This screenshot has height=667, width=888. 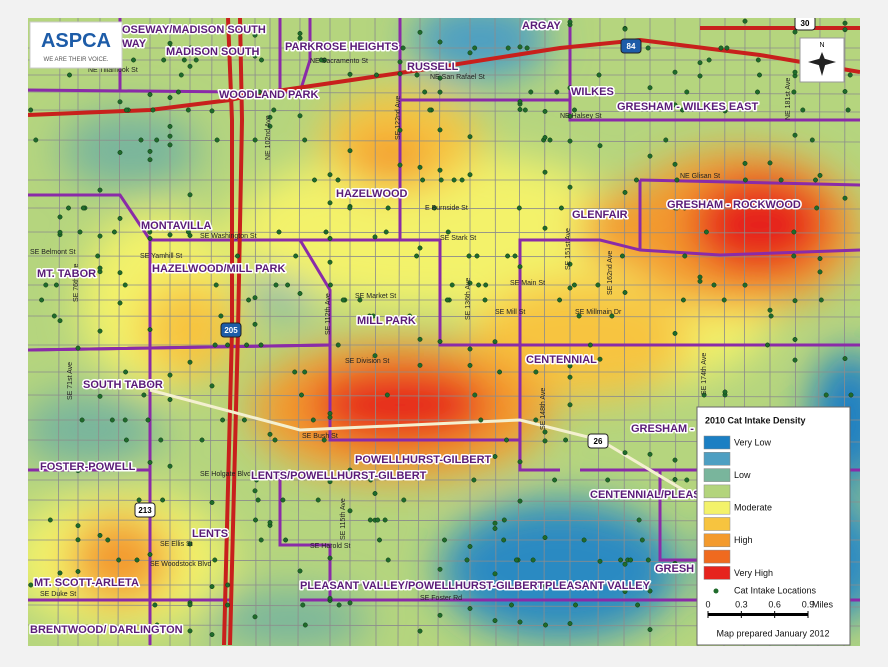 What do you see at coordinates (823, 604) in the screenshot?
I see `scale-unit: Miles` at bounding box center [823, 604].